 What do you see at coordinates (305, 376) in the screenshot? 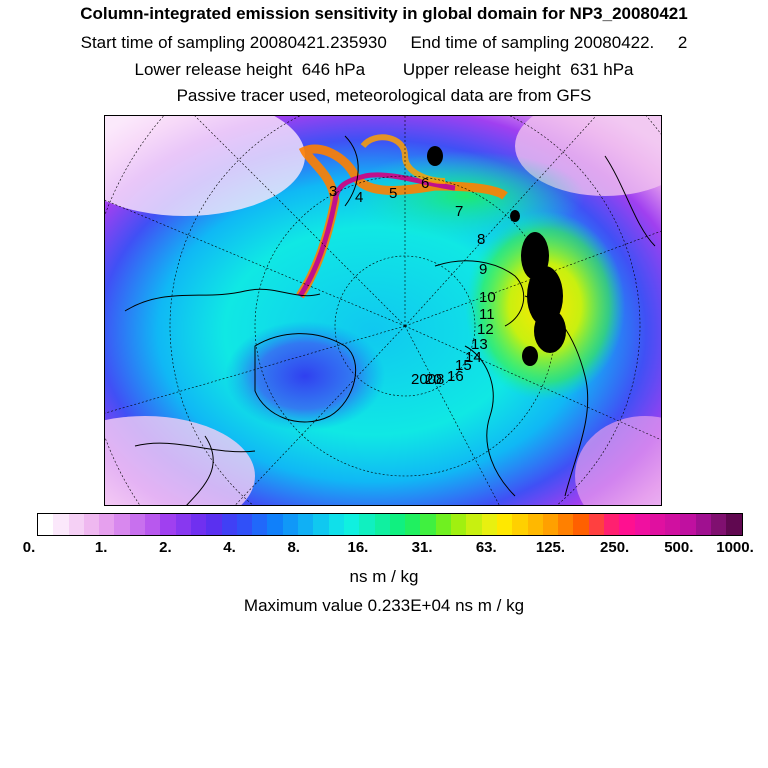
I see `low-sensitivity-region` at bounding box center [305, 376].